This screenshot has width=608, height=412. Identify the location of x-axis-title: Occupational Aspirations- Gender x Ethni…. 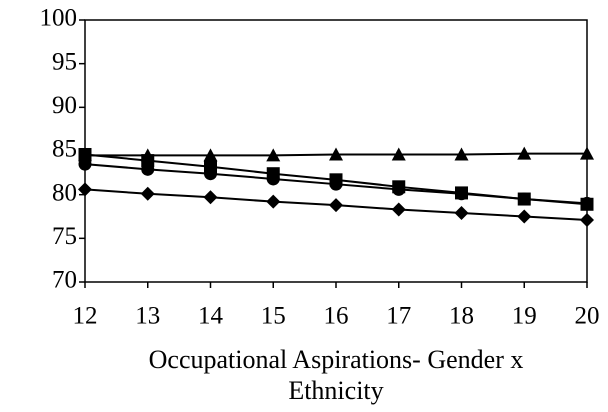
(336, 375).